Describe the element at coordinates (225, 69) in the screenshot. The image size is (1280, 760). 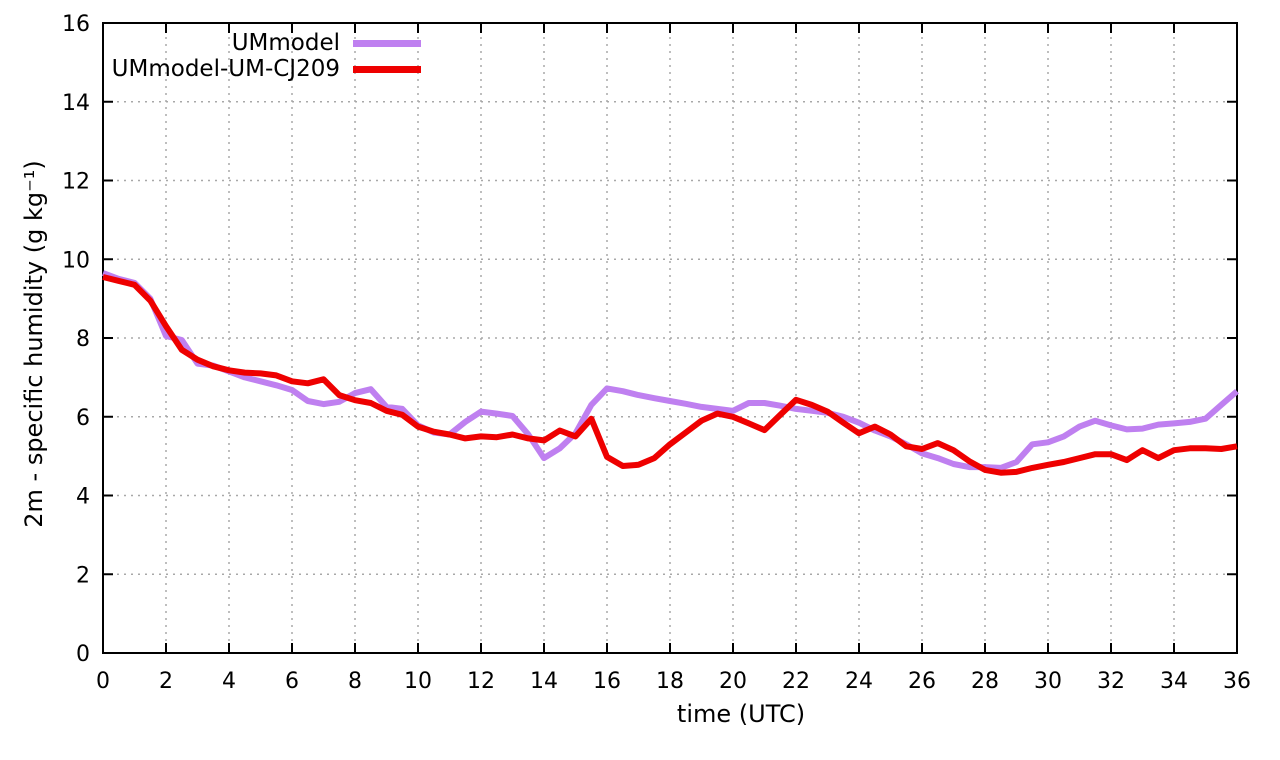
I see `legend-label-ummodel-um-cj209: UMmodel-UM-CJ209` at that location.